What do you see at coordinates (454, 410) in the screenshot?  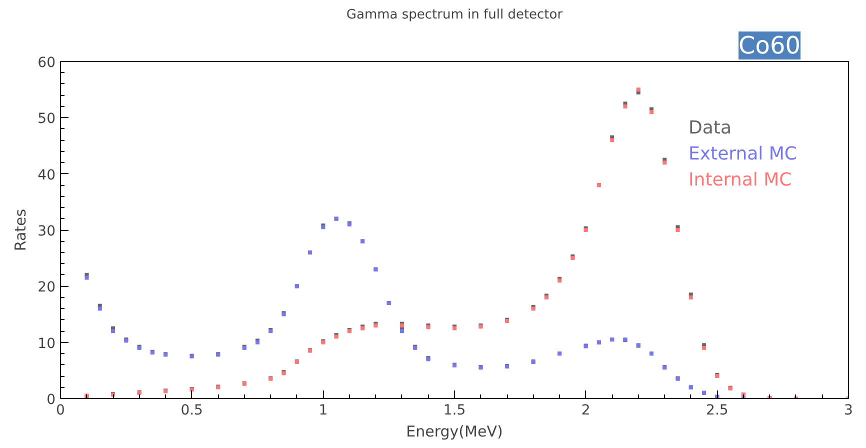 I see `x-tick-label: 1.5` at bounding box center [454, 410].